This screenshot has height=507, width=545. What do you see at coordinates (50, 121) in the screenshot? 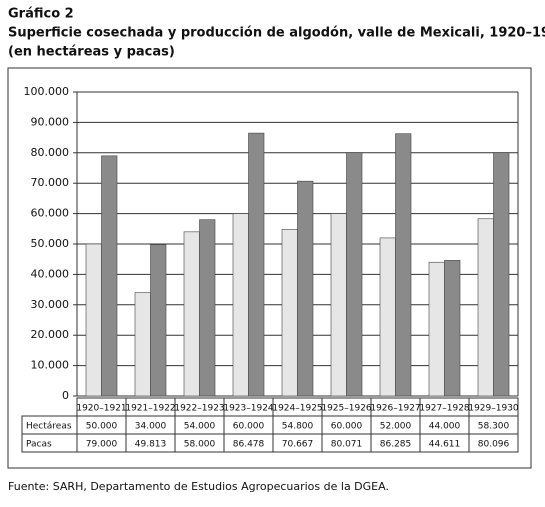
I see `y-tick-label: 90.000` at bounding box center [50, 121].